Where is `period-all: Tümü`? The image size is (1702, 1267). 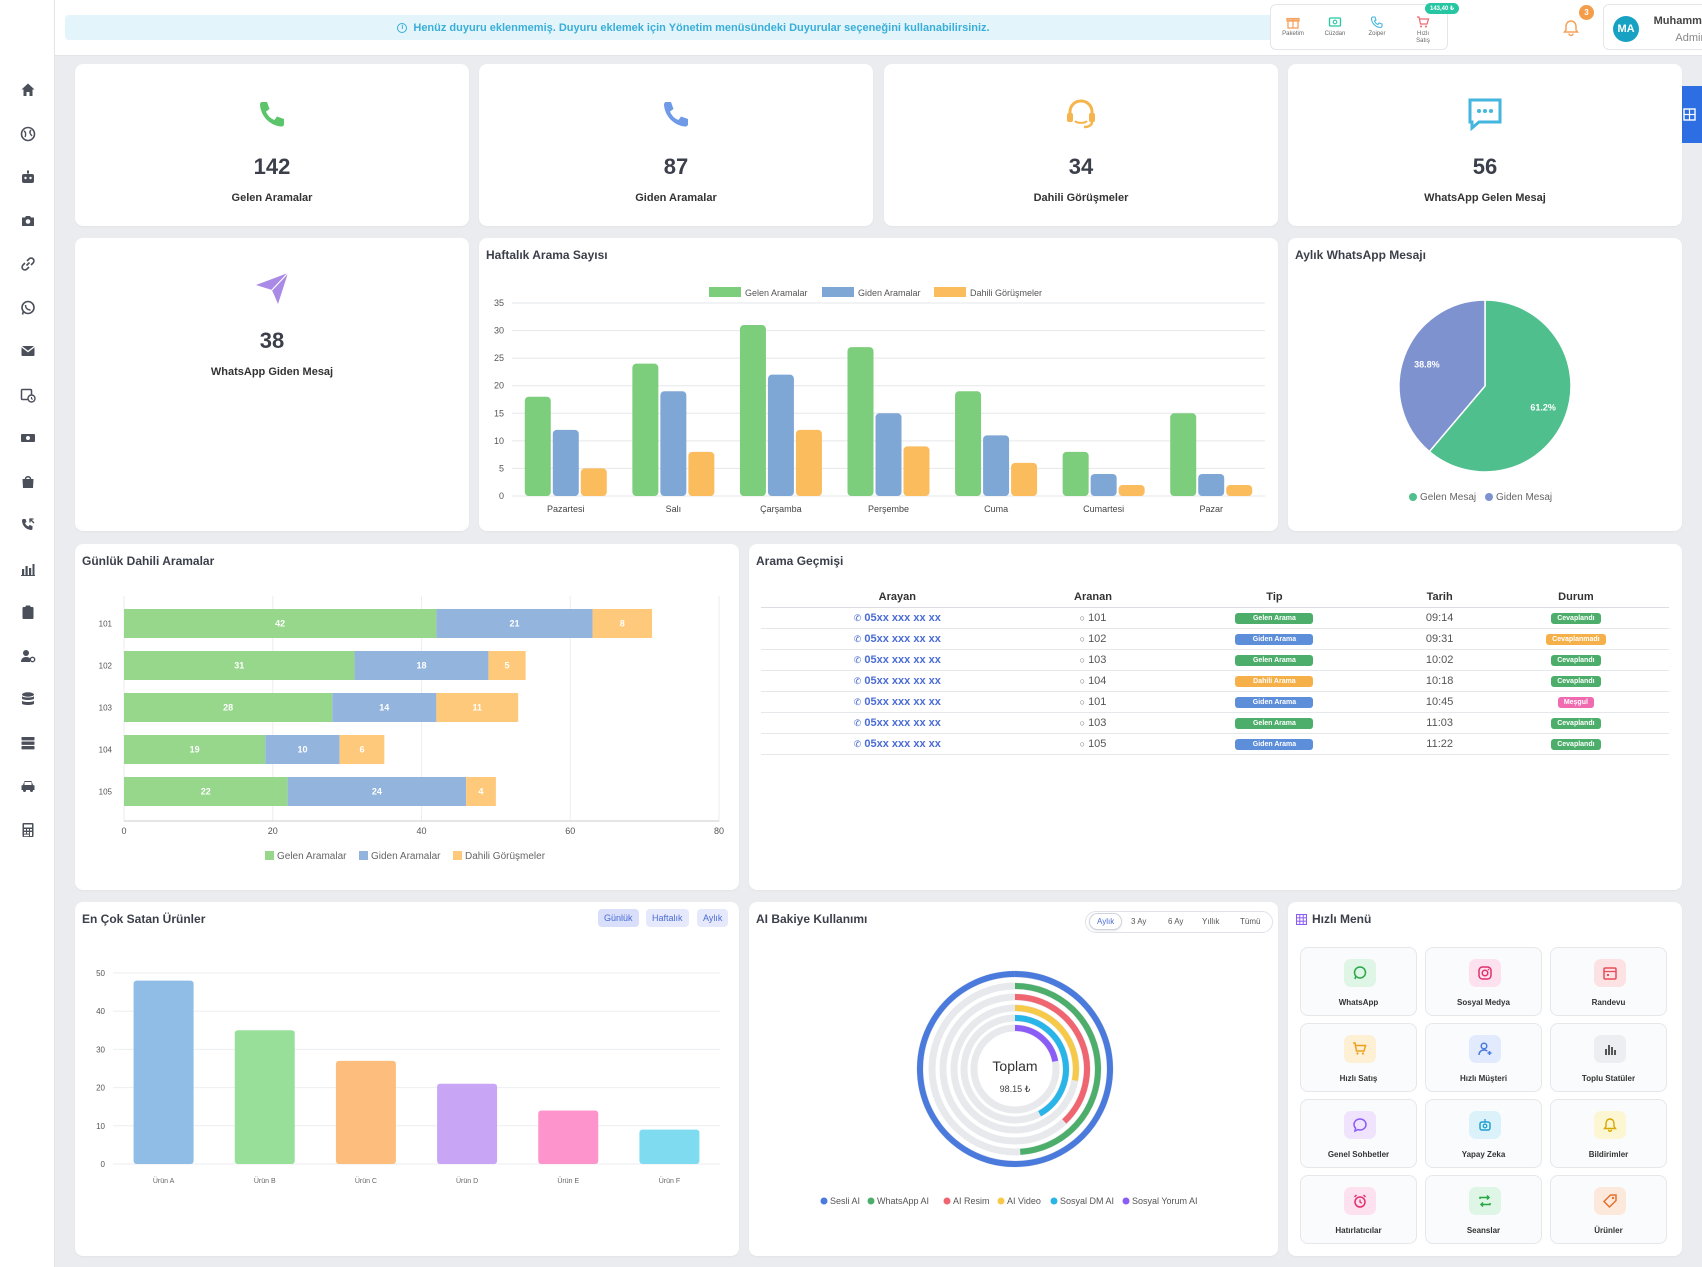 period-all: Tümü is located at coordinates (1250, 921).